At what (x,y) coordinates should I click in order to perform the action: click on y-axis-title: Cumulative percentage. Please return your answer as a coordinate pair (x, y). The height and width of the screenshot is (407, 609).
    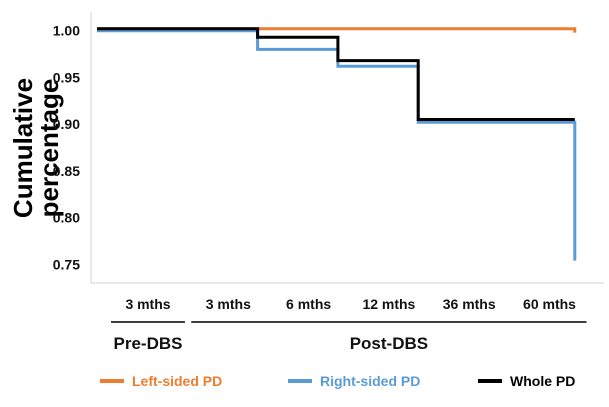
    Looking at the image, I should click on (36, 148).